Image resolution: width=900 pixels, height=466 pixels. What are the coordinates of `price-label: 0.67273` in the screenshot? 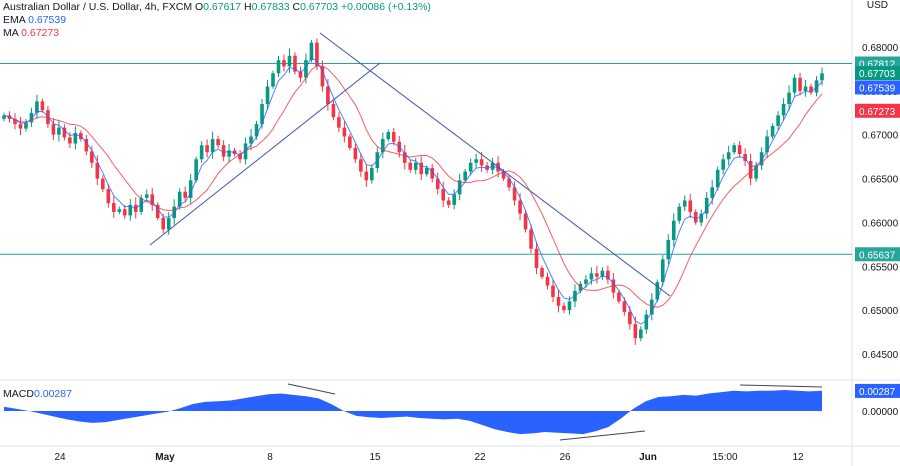 It's located at (877, 112).